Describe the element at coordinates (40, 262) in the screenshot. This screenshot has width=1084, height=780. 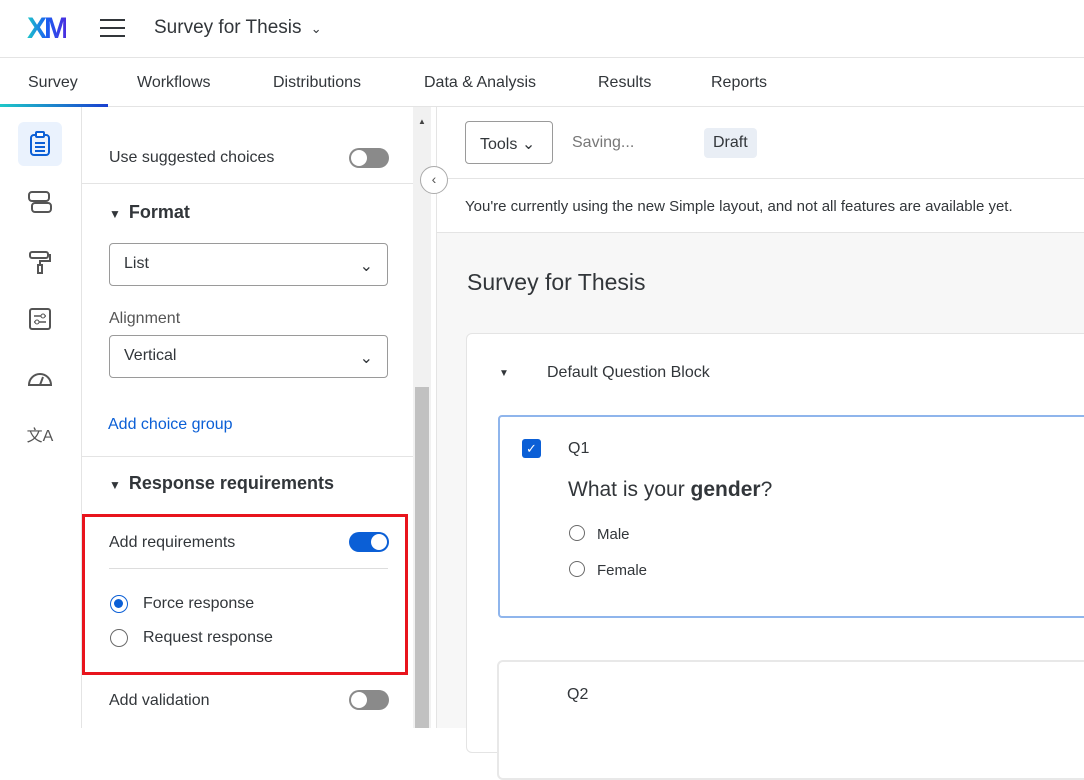
I see `look-and-feel-icon` at that location.